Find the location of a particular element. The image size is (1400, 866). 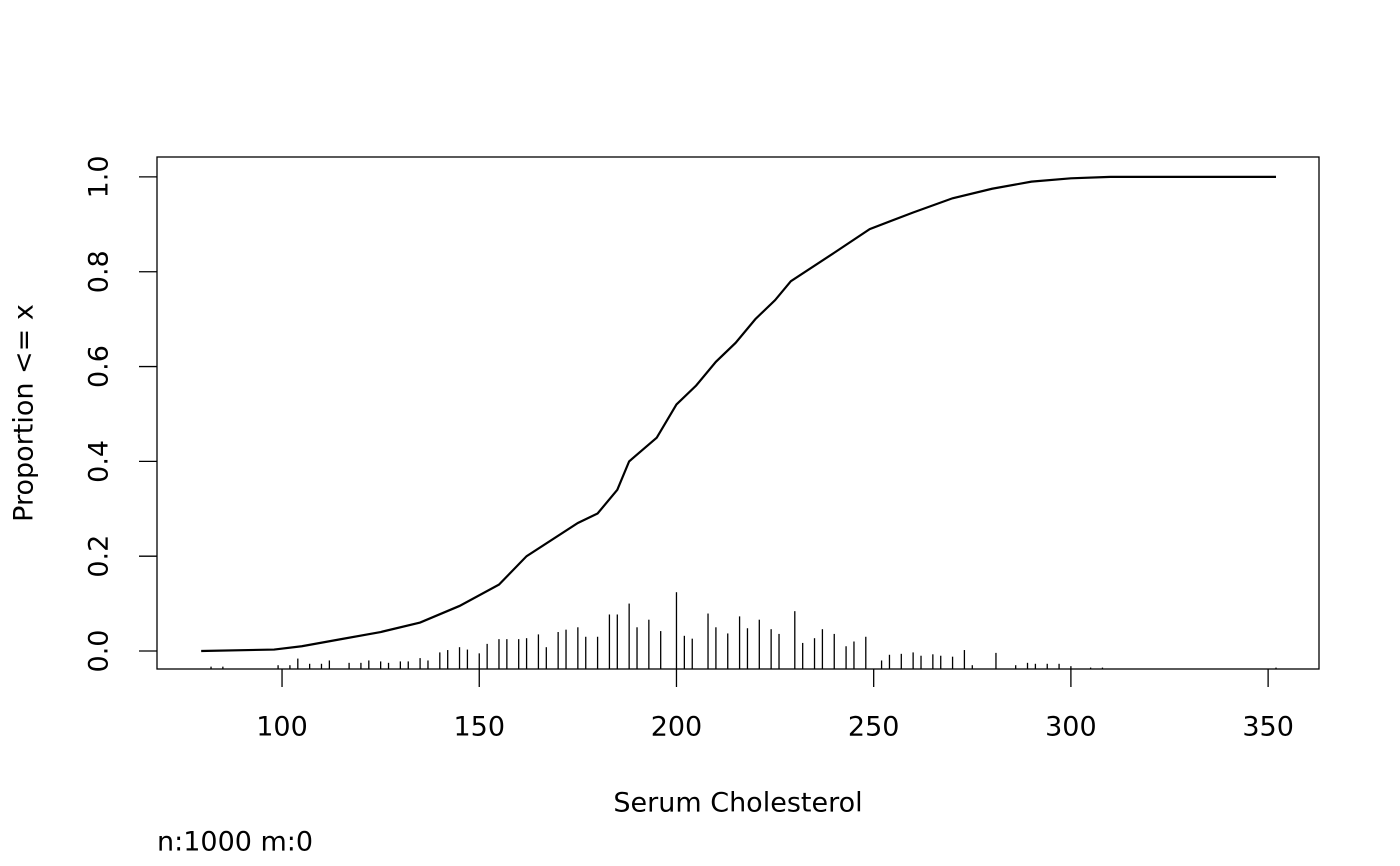

x-tick-label: 250 is located at coordinates (874, 727).